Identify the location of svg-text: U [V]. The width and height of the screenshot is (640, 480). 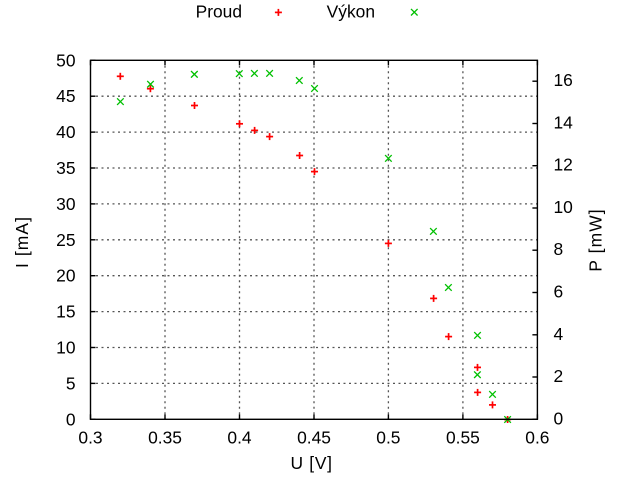
(312, 463).